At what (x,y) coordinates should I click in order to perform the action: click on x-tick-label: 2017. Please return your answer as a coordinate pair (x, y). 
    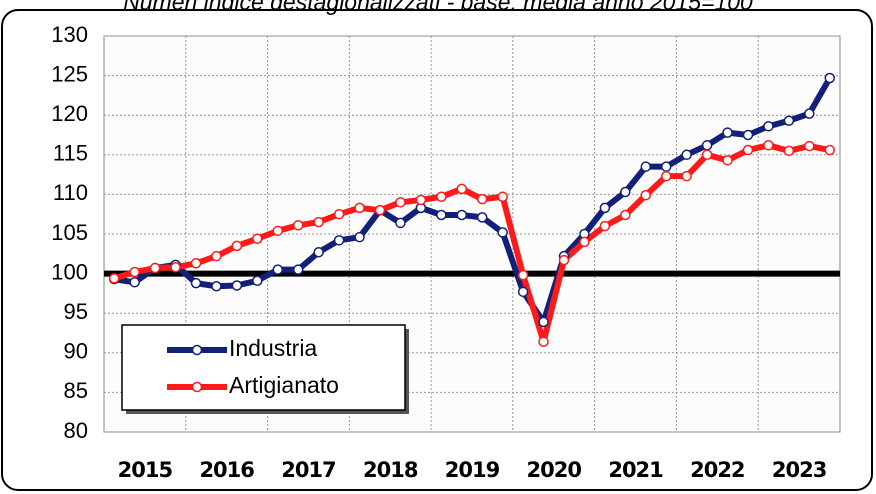
    Looking at the image, I should click on (308, 470).